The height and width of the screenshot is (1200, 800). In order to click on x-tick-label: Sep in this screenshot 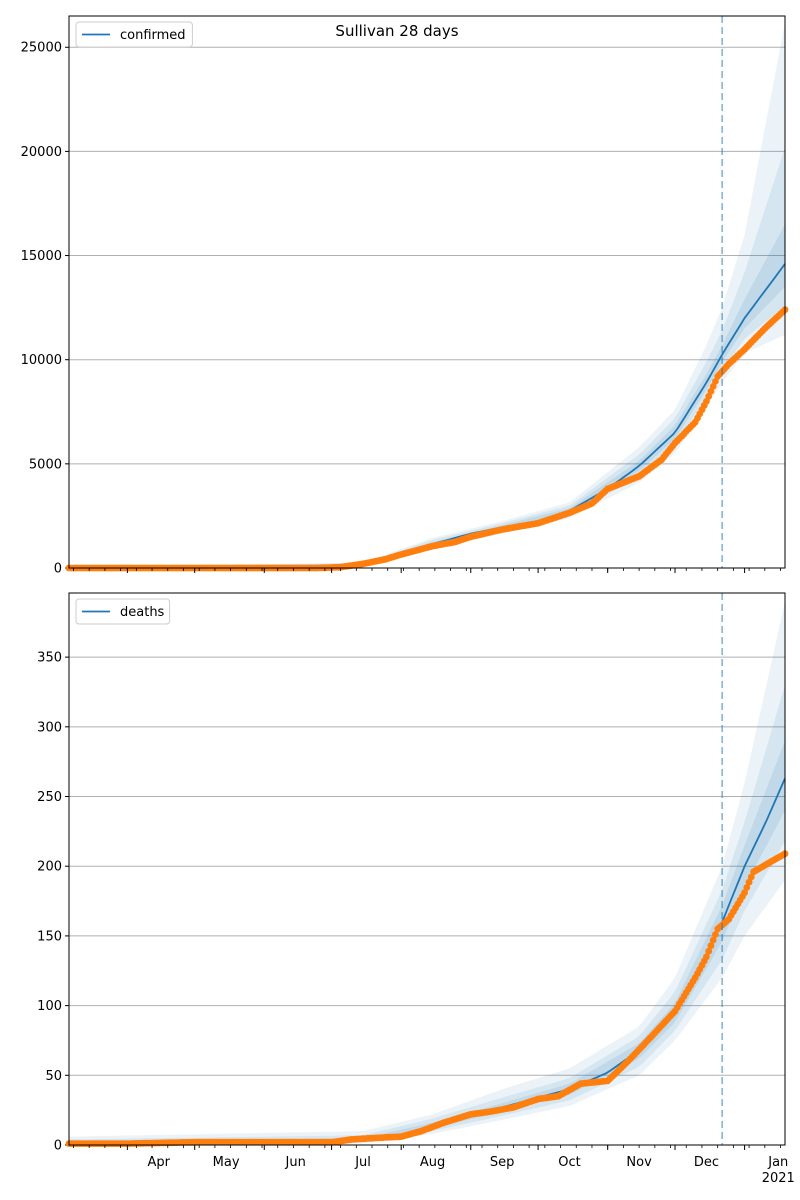, I will do `click(502, 1162)`.